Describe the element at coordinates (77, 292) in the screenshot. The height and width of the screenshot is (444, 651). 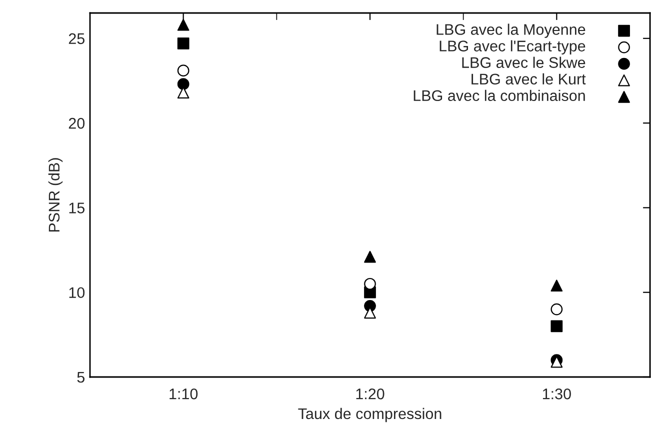
I see `y-tick-label: 10` at that location.